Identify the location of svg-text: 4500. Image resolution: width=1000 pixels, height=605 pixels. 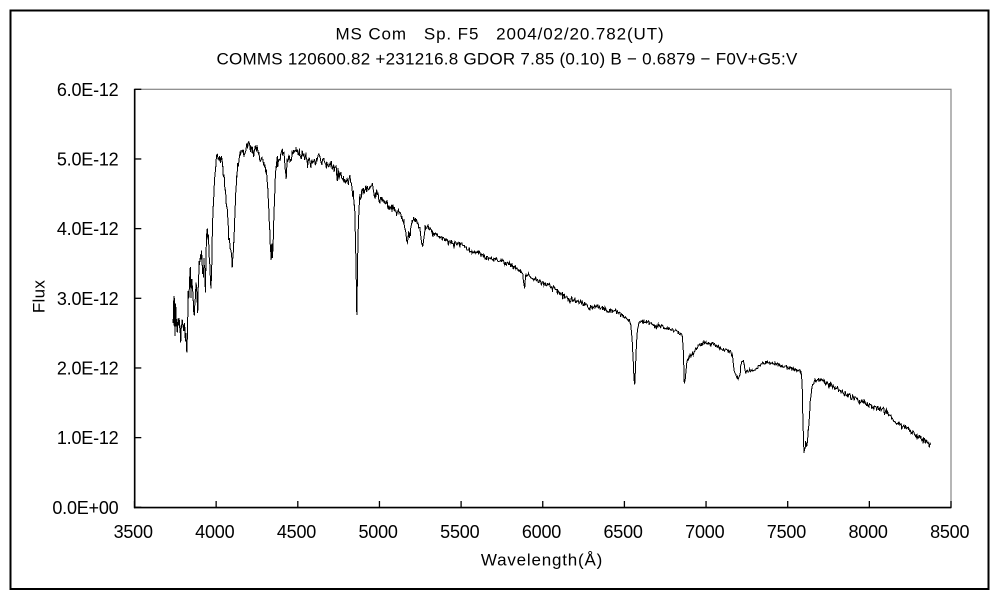
(296, 532).